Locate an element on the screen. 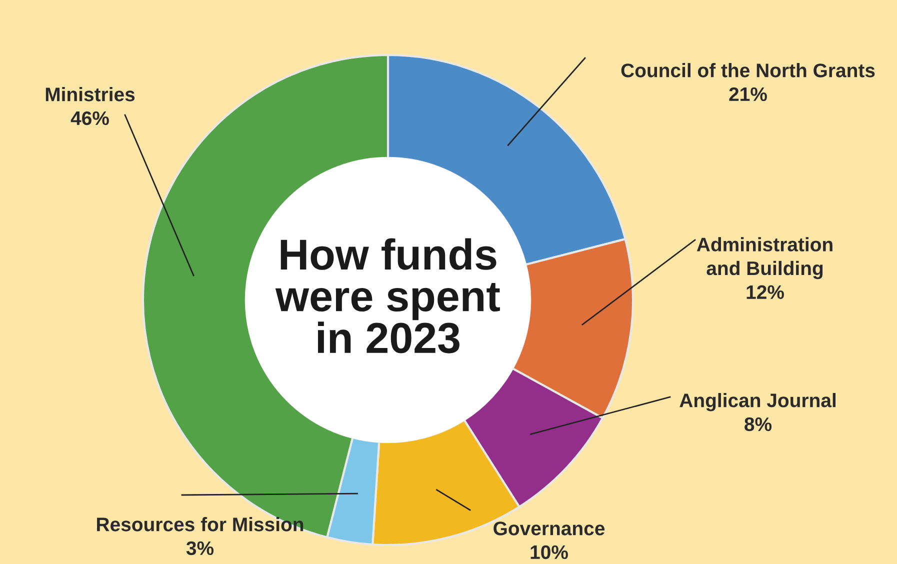  data-label: 3% is located at coordinates (200, 548).